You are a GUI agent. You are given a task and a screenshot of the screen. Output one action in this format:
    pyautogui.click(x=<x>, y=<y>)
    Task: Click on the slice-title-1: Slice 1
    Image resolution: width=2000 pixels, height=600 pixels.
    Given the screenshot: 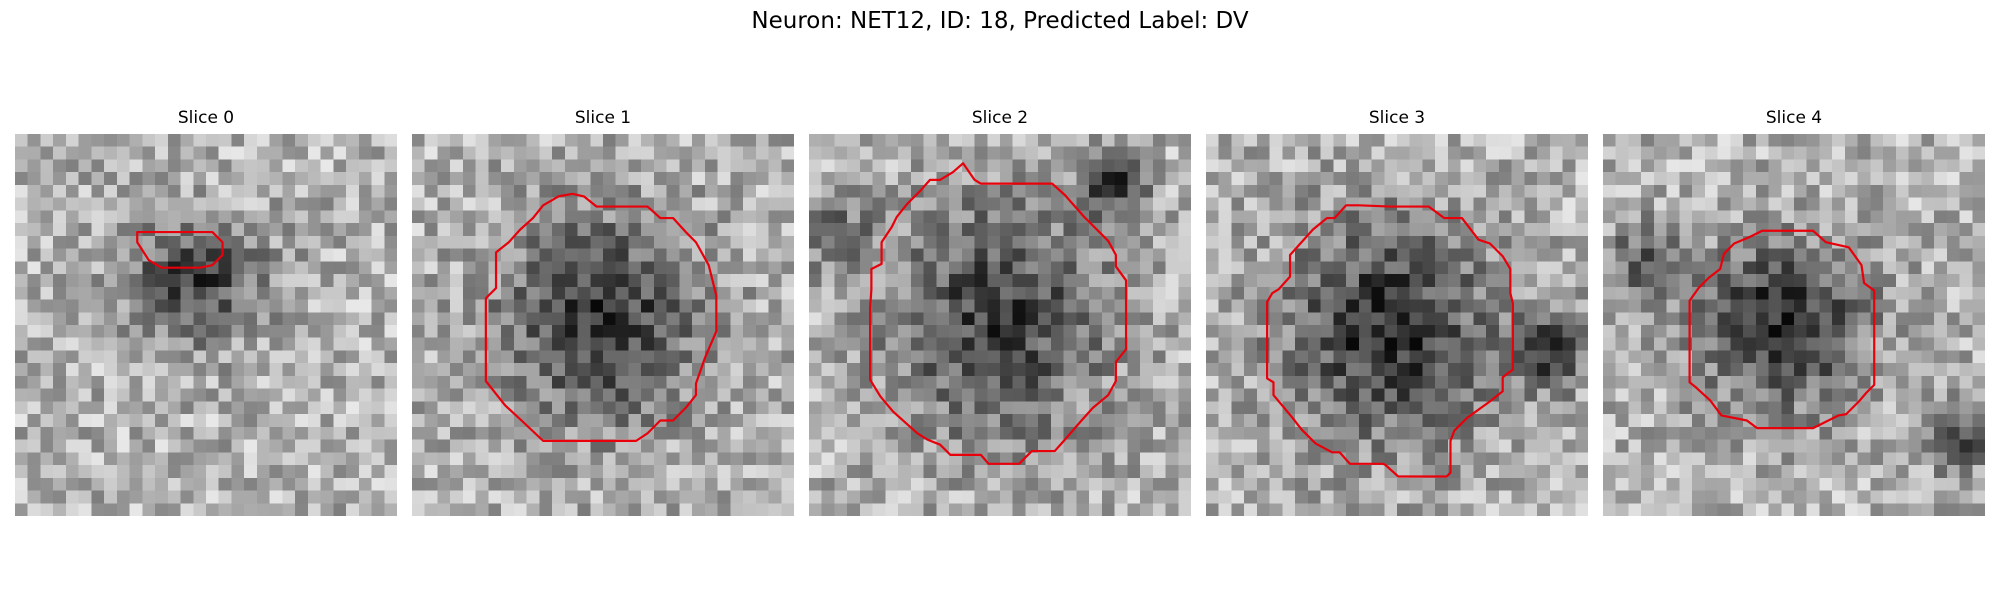 What is the action you would take?
    pyautogui.click(x=603, y=118)
    